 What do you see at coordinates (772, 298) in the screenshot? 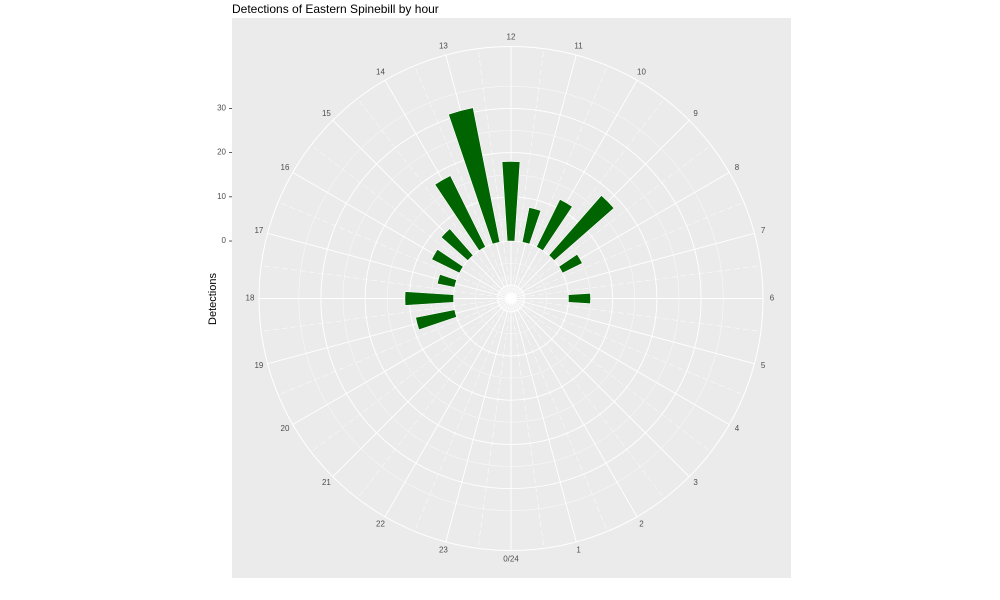
I see `hour-tick-label: 6` at bounding box center [772, 298].